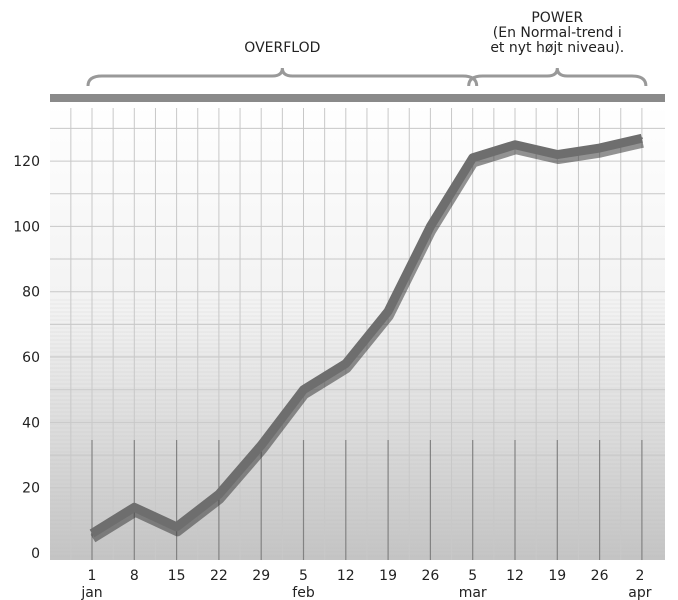 This screenshot has width=678, height=600. I want to click on y-tick-label: 0, so click(35, 554).